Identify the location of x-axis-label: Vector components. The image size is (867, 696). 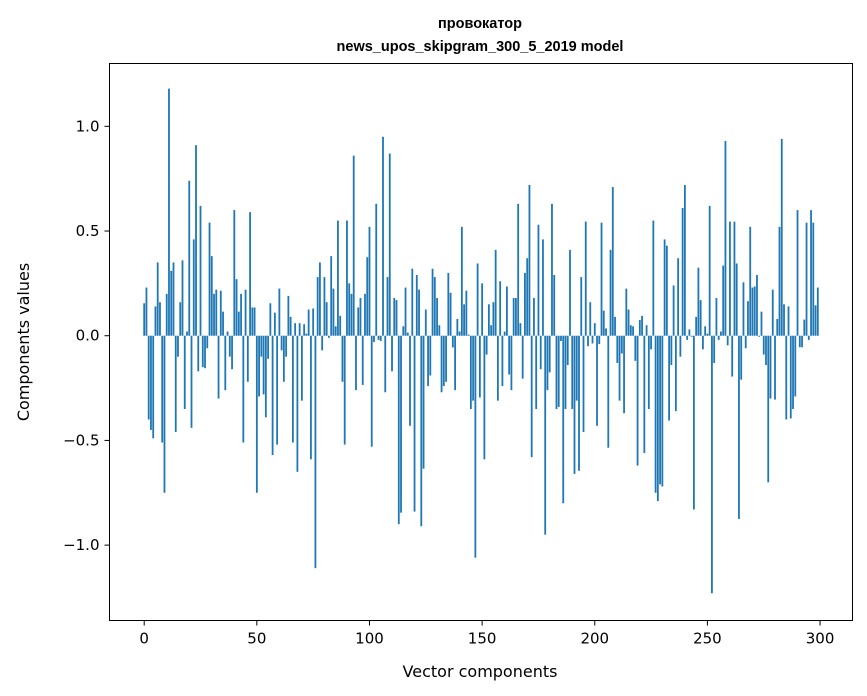
(480, 671).